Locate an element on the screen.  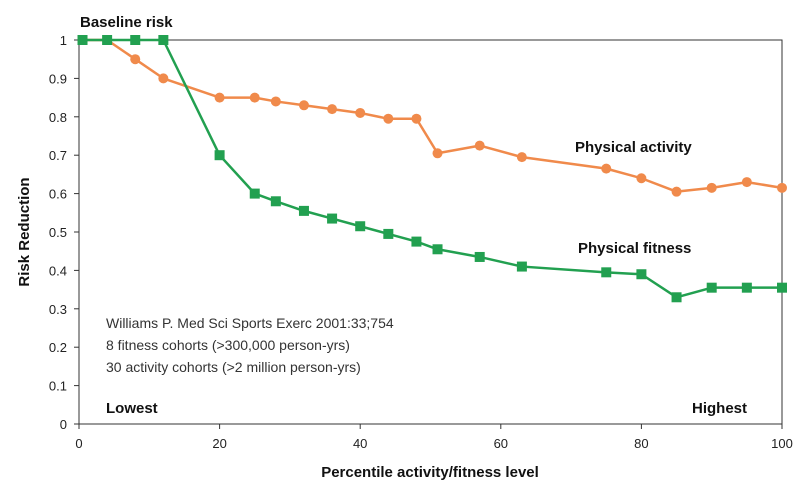
y-axis-ticks: 0 0.1 0.2 0.3 0.4 0.5 0.6 0.7 0.8 0.9 1 is located at coordinates (64, 232).